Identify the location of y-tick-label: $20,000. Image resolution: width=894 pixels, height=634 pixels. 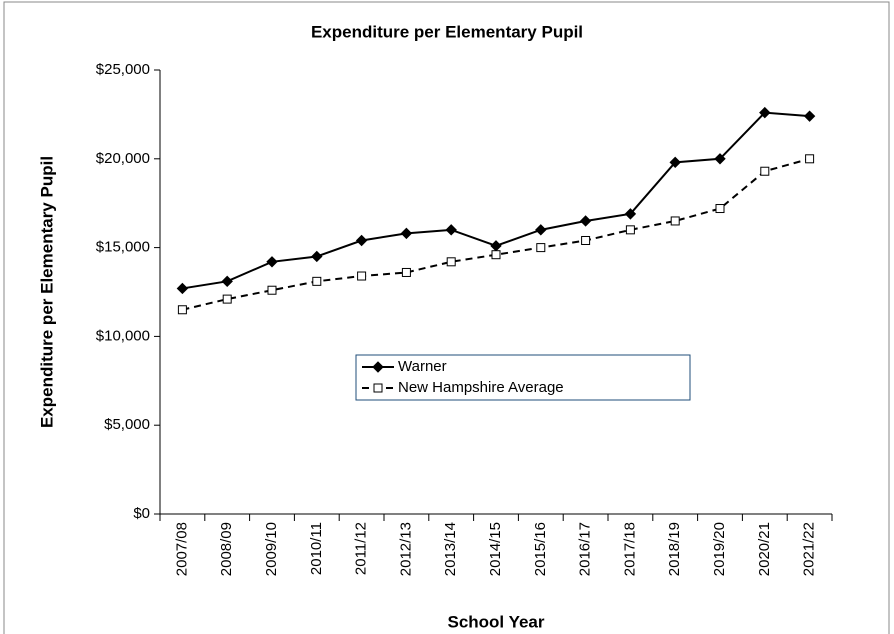
(123, 158).